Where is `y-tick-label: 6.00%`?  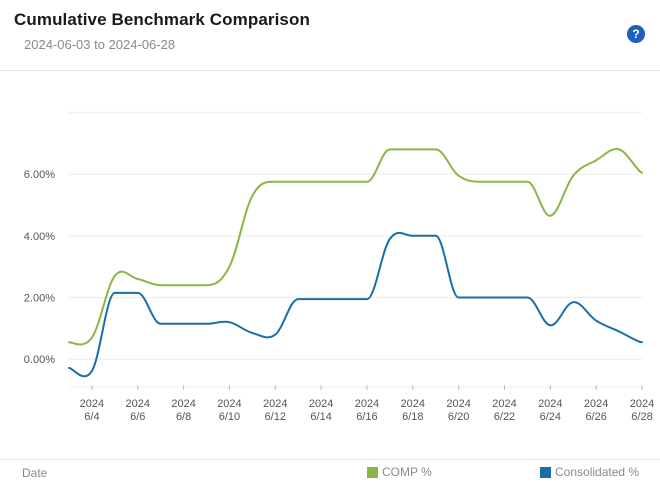
y-tick-label: 6.00% is located at coordinates (39, 175).